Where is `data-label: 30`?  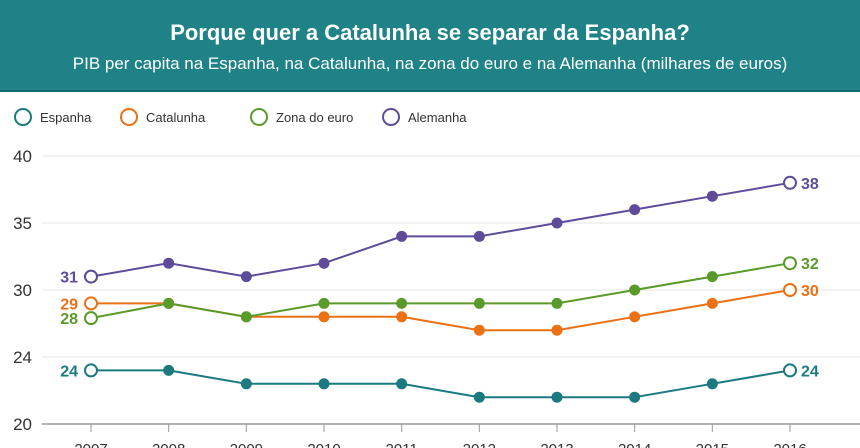 data-label: 30 is located at coordinates (810, 291).